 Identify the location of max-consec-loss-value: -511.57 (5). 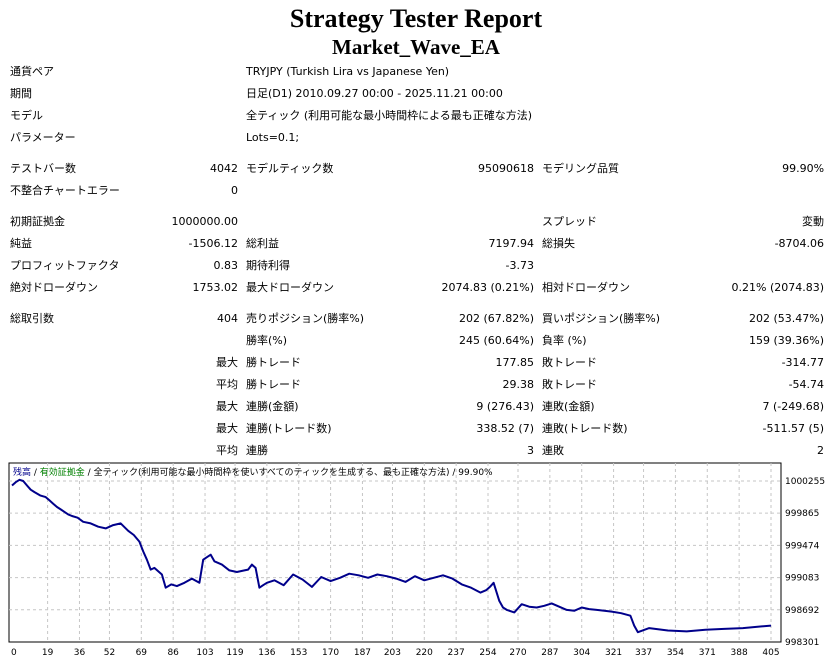
(793, 428).